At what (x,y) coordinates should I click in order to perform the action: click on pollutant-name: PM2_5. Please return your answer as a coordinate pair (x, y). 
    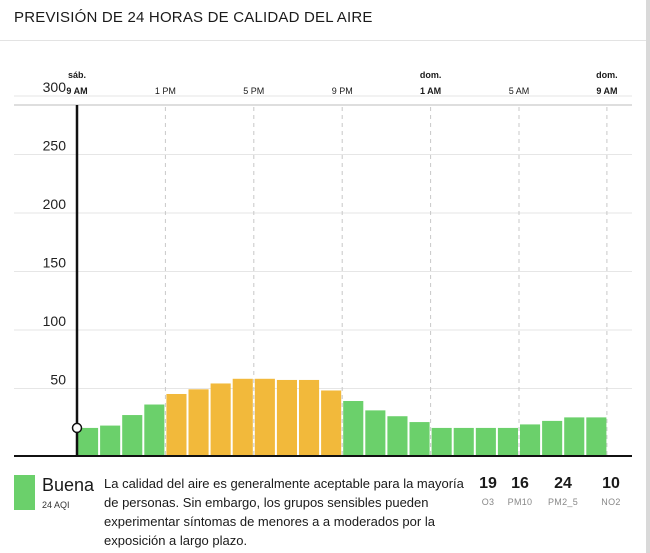
    Looking at the image, I should click on (563, 502).